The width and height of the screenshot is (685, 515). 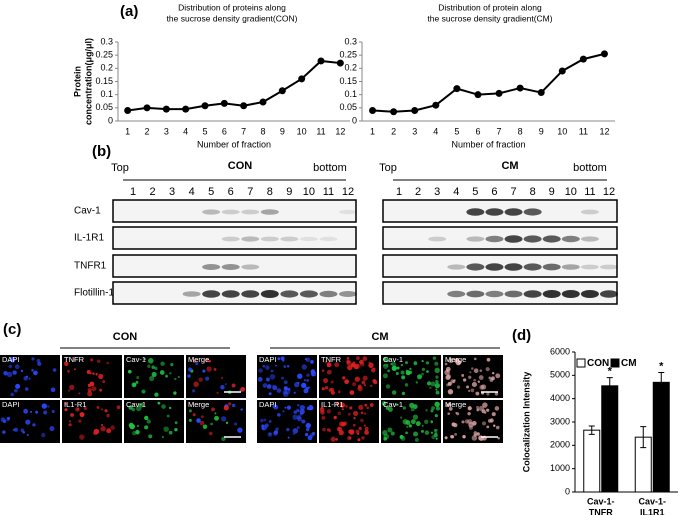 I want to click on x-tick-label: 11, so click(x=583, y=131).